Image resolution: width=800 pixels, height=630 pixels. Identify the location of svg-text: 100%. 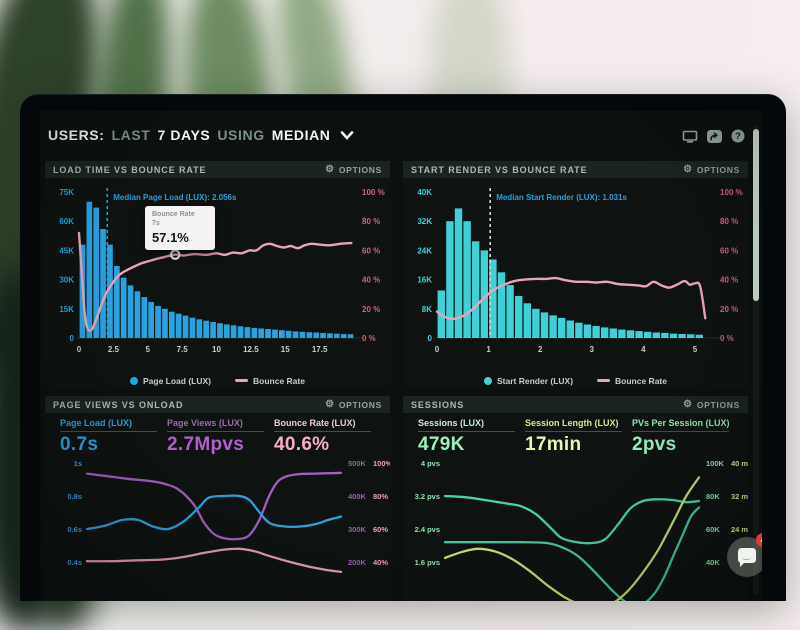
(381, 463).